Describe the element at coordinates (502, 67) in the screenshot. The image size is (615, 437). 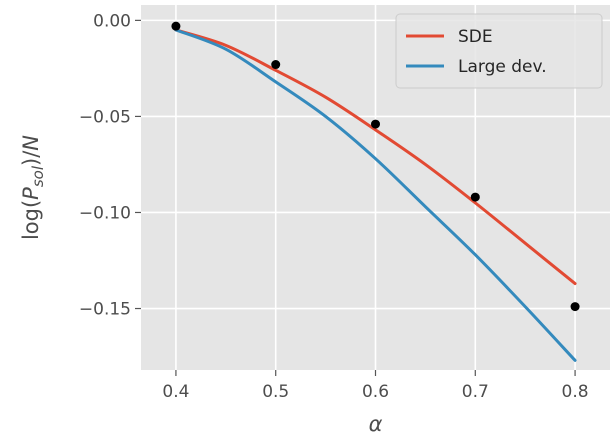
I see `legend-label: Large dev.` at that location.